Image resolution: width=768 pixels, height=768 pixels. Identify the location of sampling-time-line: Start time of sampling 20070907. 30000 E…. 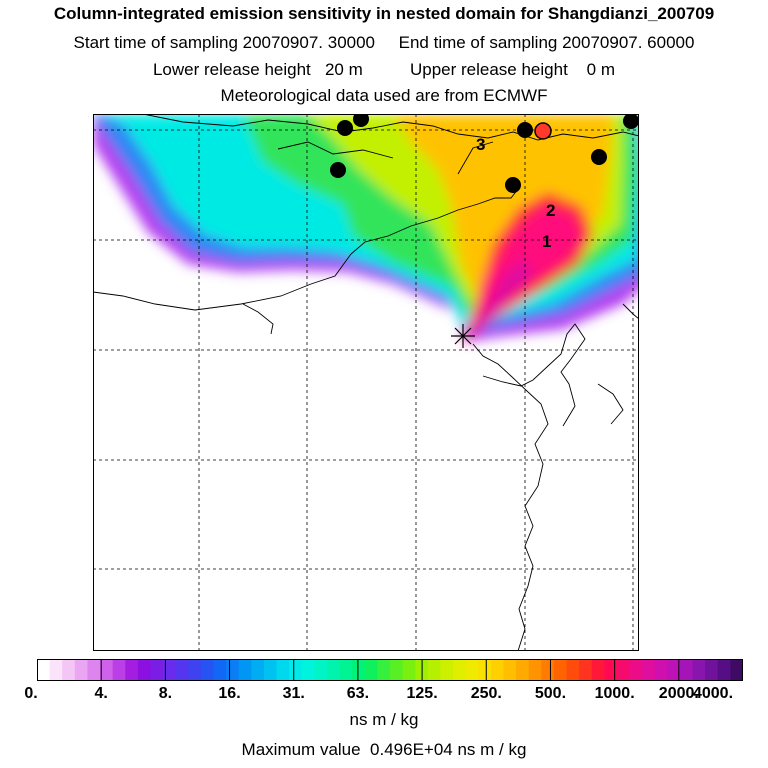
(384, 42).